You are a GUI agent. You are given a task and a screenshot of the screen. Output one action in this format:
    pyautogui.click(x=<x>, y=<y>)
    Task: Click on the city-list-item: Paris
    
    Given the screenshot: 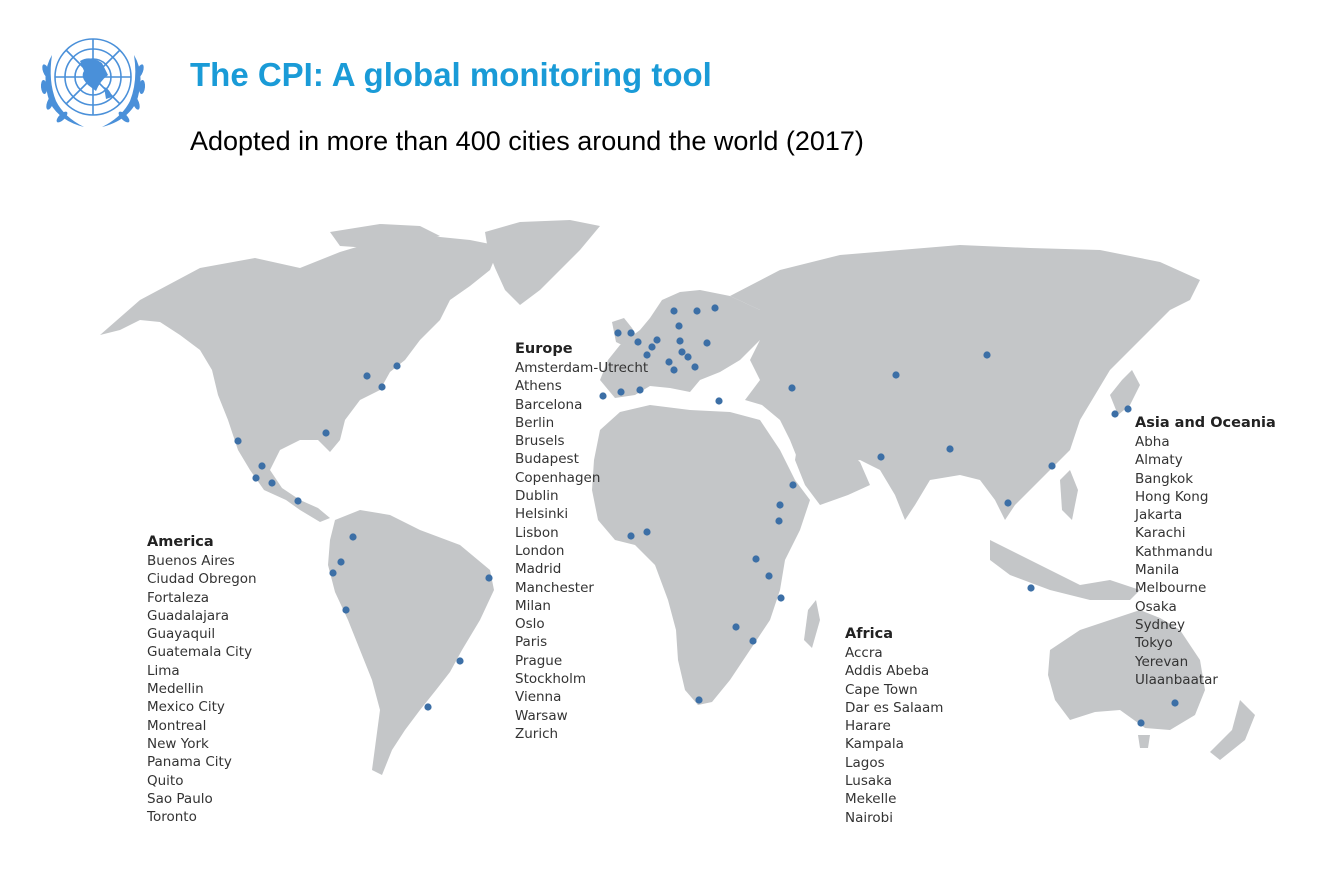 What is the action you would take?
    pyautogui.click(x=531, y=642)
    